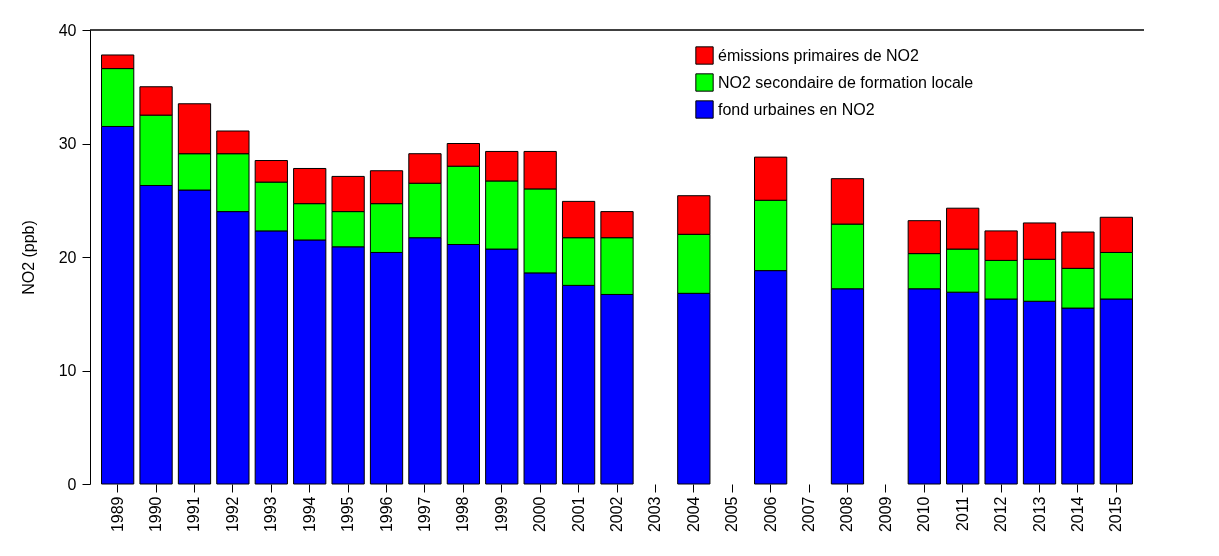 This screenshot has height=556, width=1219. What do you see at coordinates (424, 514) in the screenshot?
I see `x-tick-label: 1997` at bounding box center [424, 514].